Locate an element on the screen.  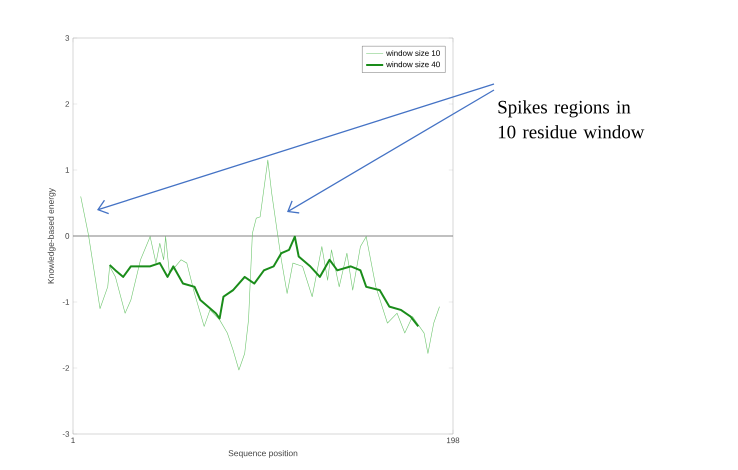
y-axis-title: Knowledge-based energy is located at coordinates (52, 236).